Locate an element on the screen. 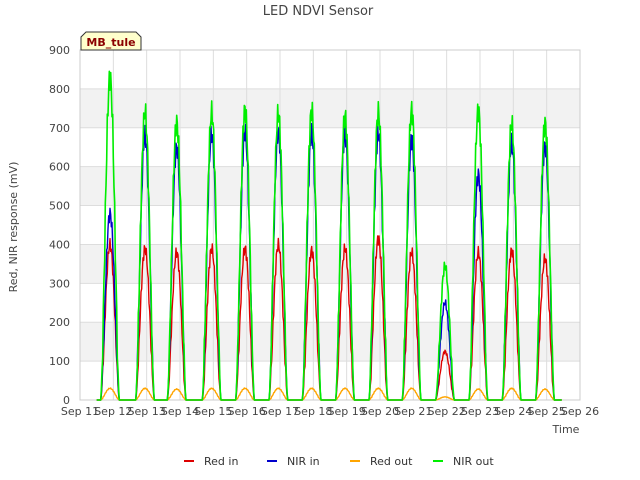 This screenshot has width=640, height=480. x-tick-label: Sep 15 is located at coordinates (213, 411).